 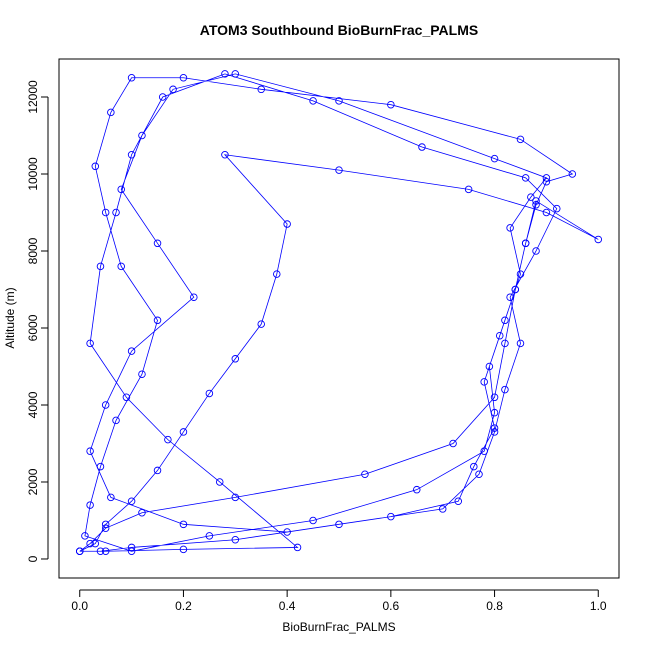 I want to click on y-tick-label: 12000, so click(x=33, y=97).